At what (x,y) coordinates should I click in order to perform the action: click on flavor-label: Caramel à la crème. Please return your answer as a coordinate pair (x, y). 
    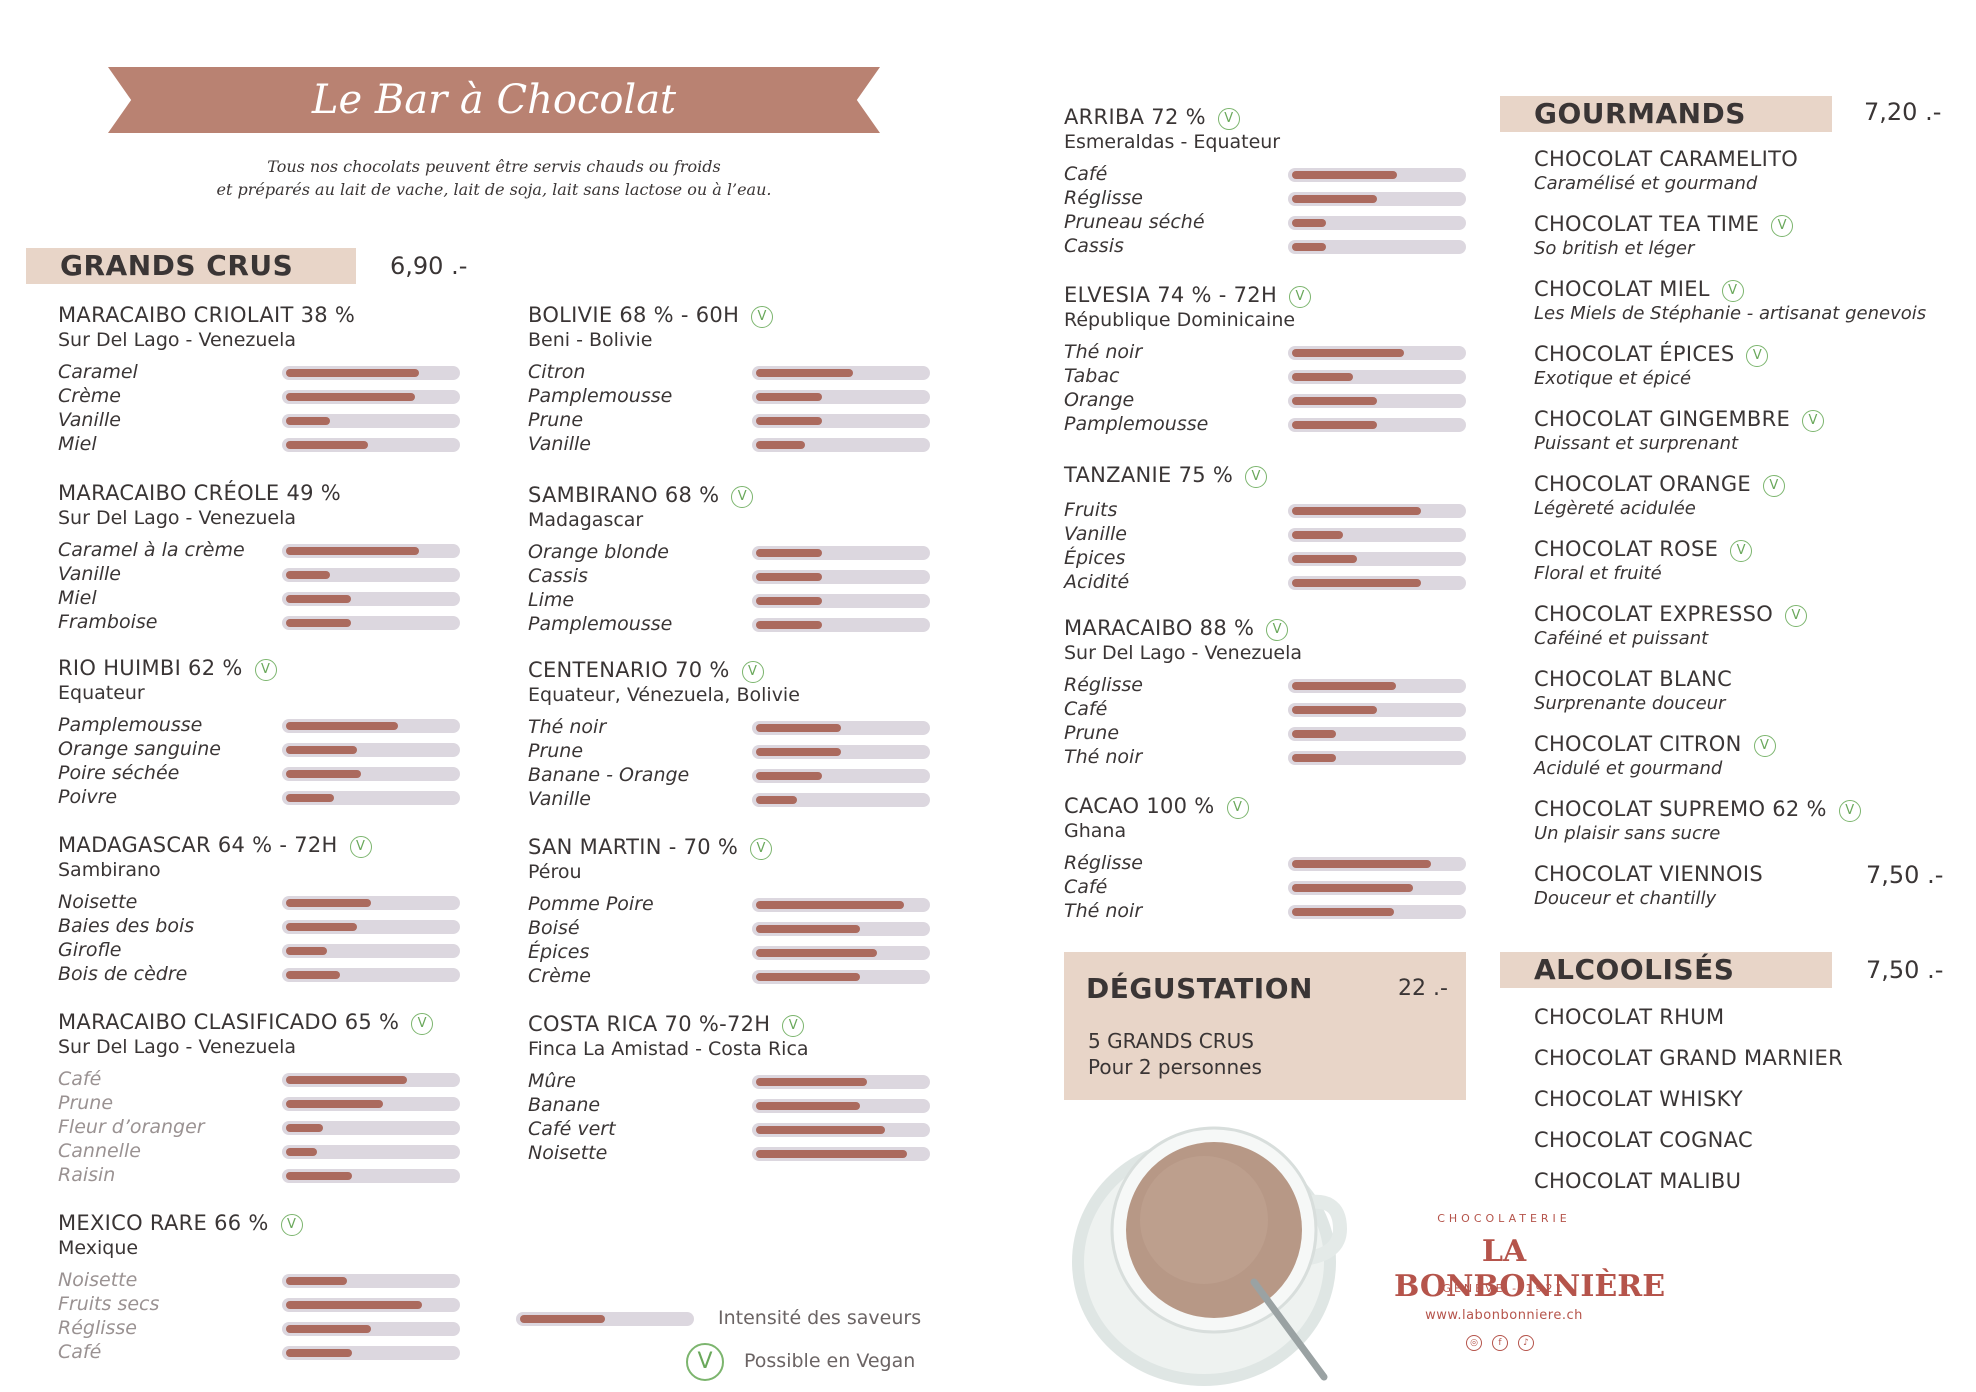
    Looking at the image, I should click on (151, 550).